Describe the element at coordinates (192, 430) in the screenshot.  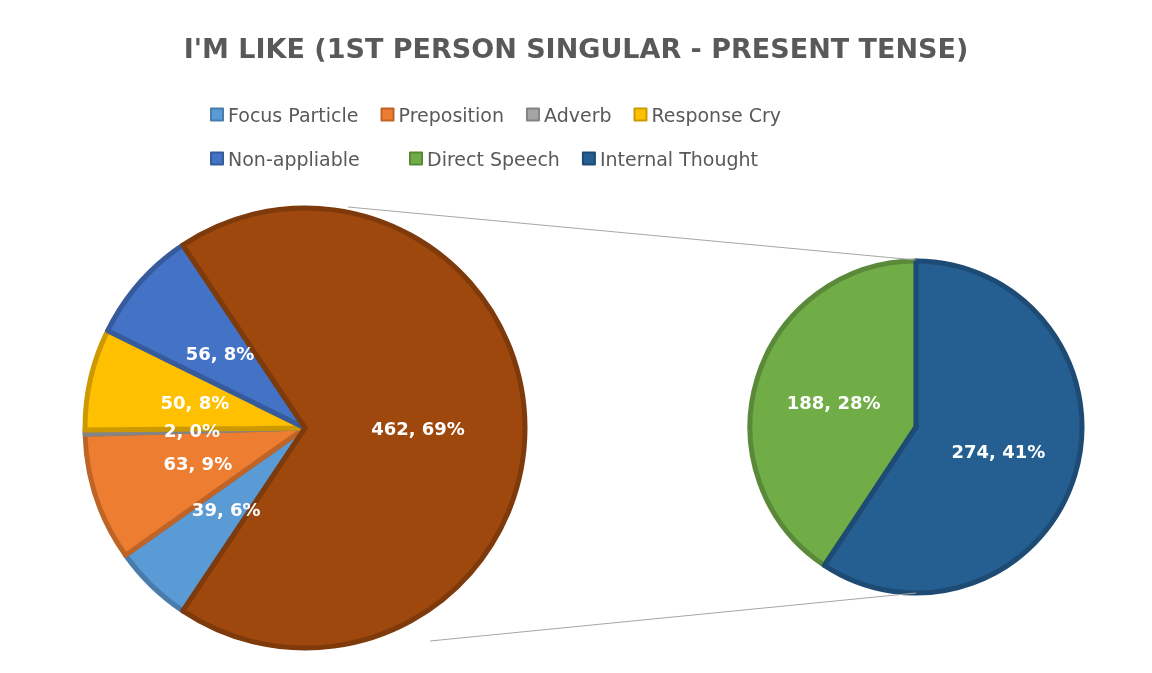
I see `data-label: 2, 0%` at that location.